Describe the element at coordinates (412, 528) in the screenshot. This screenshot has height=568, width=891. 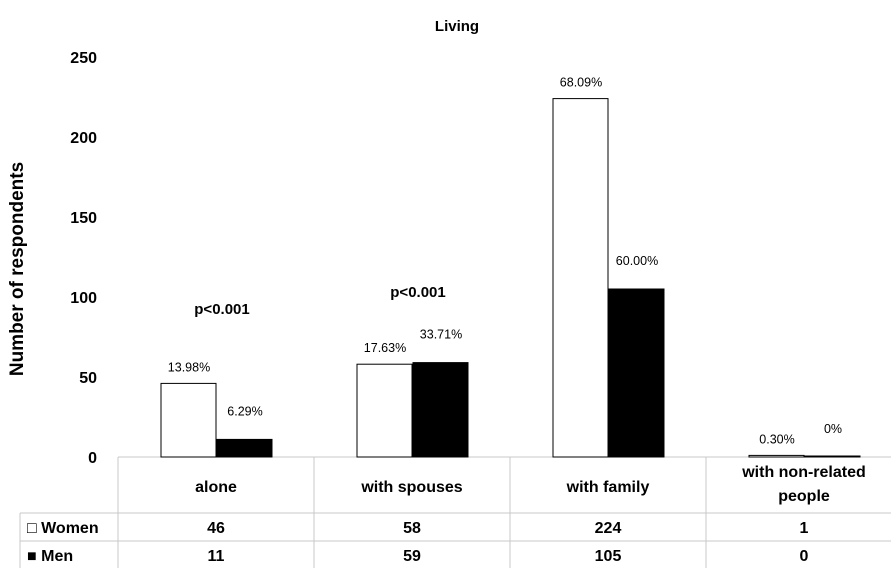
I see `table-cell-value: 58` at that location.